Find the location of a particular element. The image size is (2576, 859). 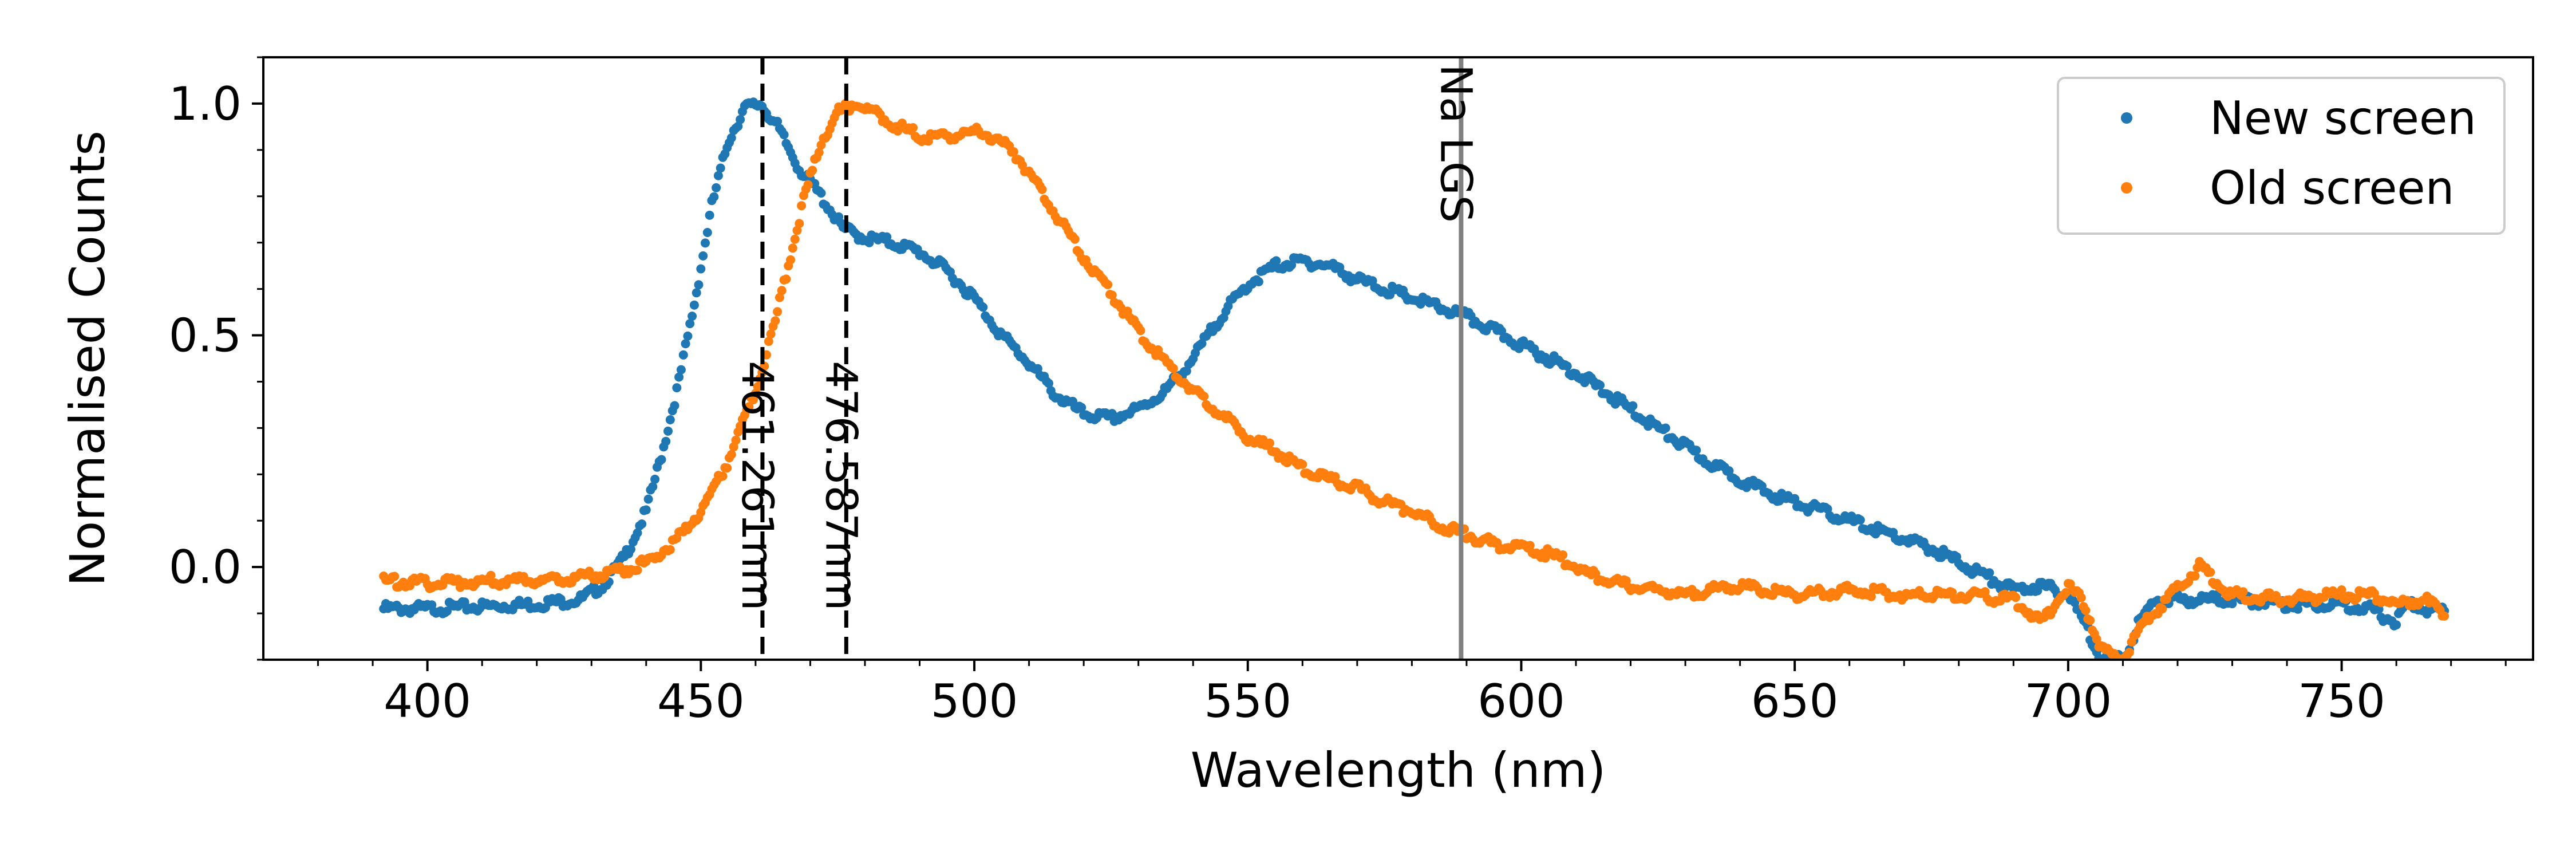

reference-line-label: Na LGS is located at coordinates (1456, 143).